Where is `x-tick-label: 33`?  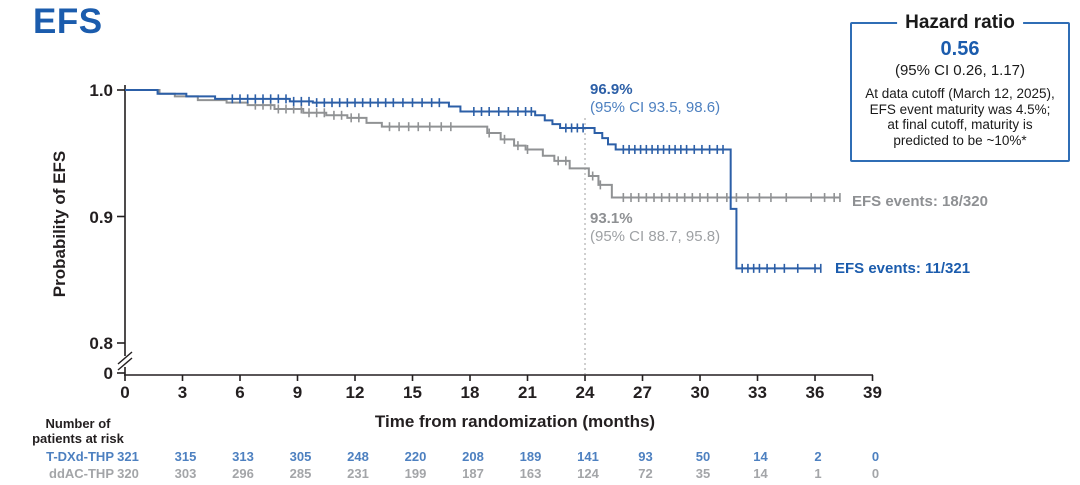
x-tick-label: 33 is located at coordinates (757, 392).